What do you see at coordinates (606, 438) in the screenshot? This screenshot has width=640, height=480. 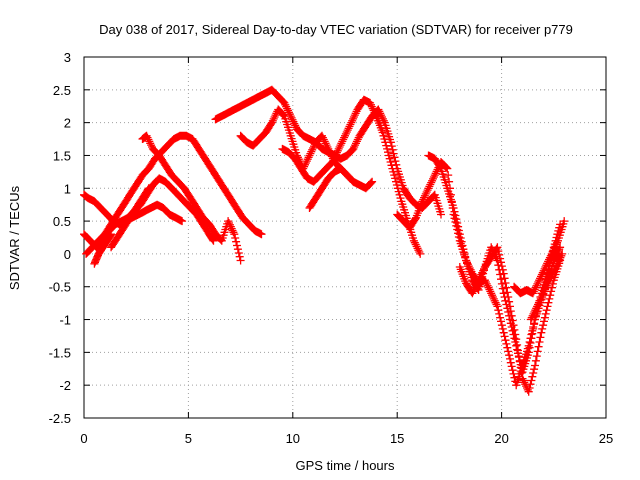 I see `x-tick-label: 25` at bounding box center [606, 438].